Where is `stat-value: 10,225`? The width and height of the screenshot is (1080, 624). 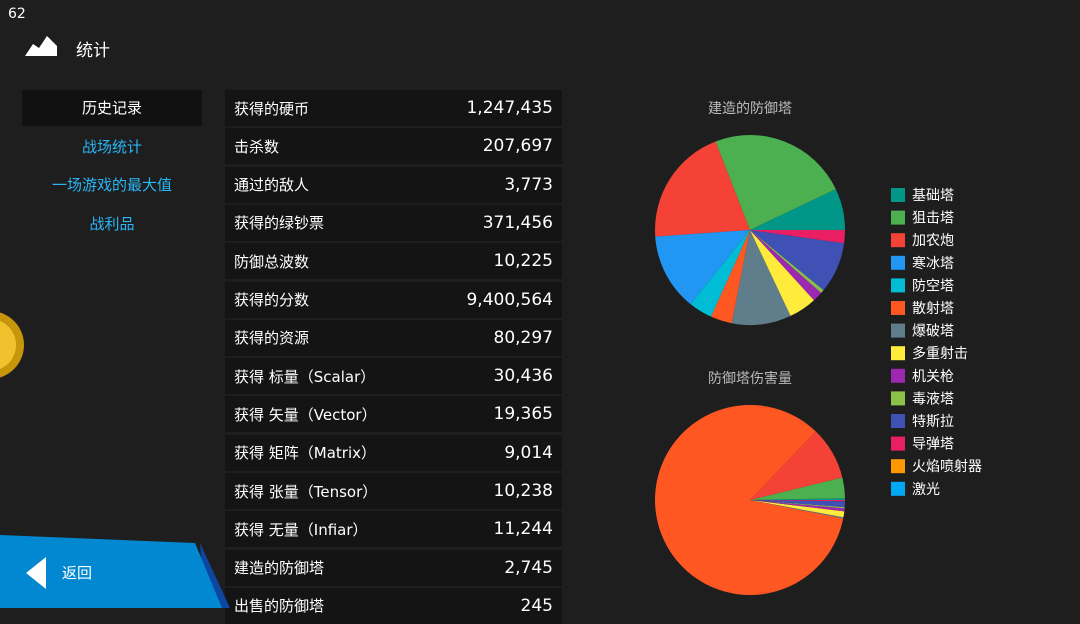
stat-value: 10,225 is located at coordinates (523, 261).